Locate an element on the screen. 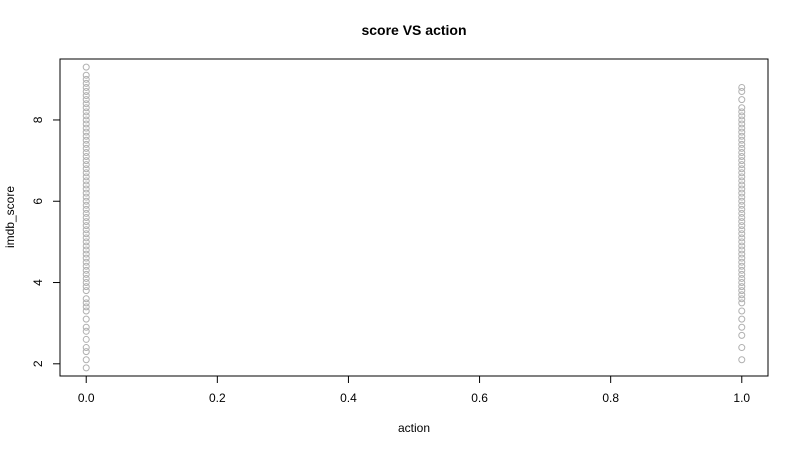  y-axis: 2 4 6 8 is located at coordinates (46, 241).